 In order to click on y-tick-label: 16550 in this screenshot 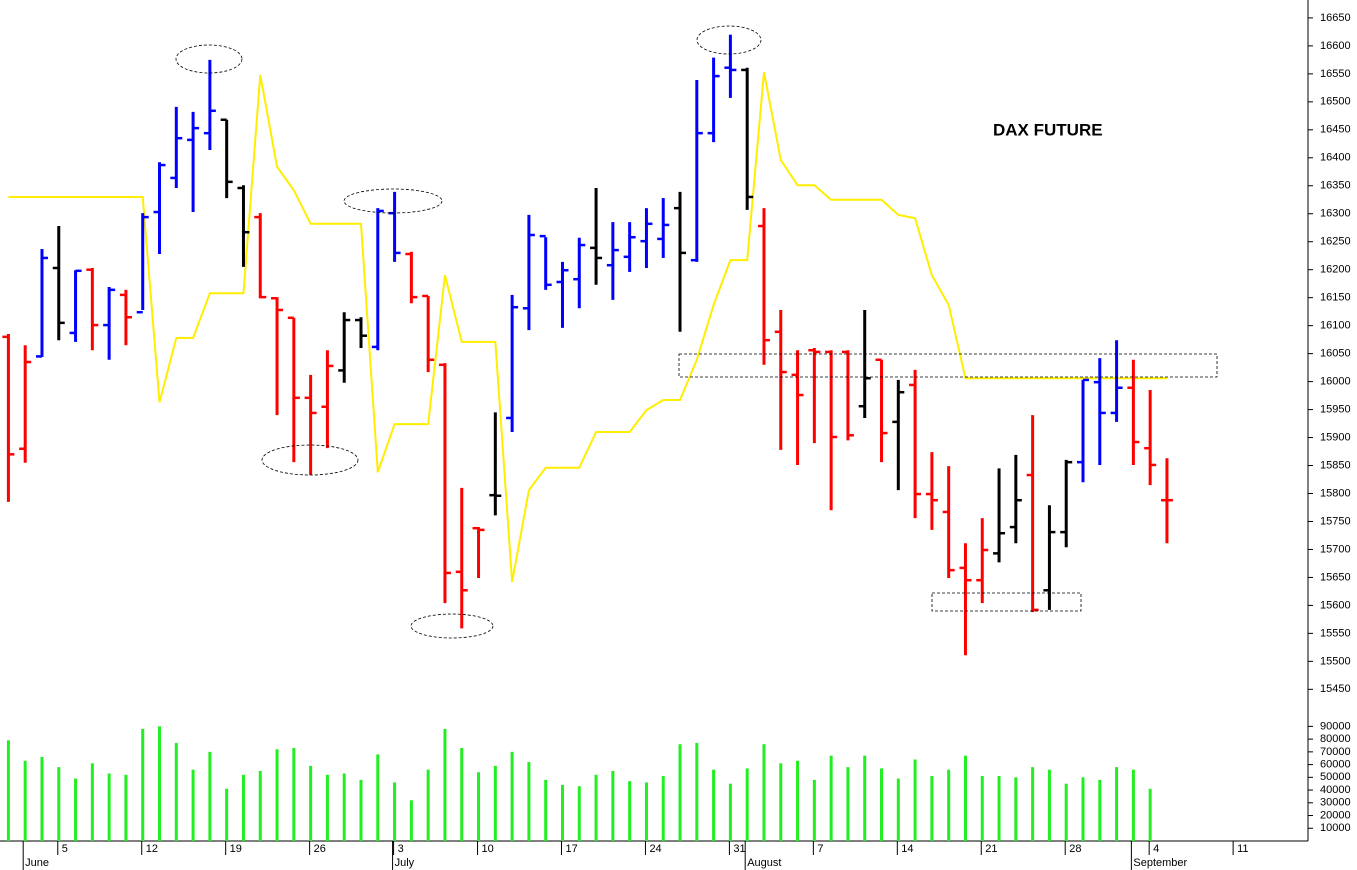, I will do `click(1335, 74)`.